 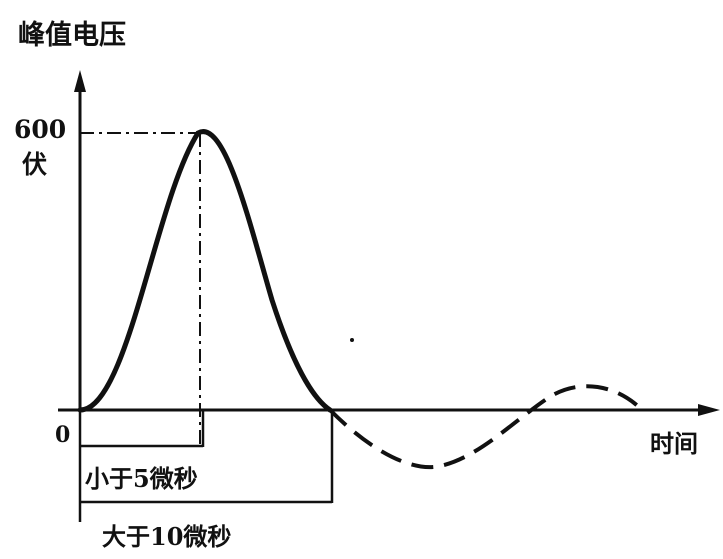 I want to click on peak-unit-label: 伏, so click(x=34, y=164).